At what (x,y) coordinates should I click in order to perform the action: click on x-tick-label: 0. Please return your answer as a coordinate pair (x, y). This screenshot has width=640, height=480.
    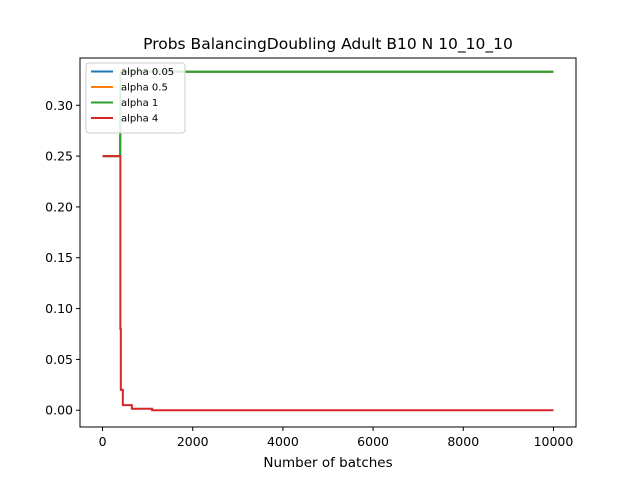
    Looking at the image, I should click on (103, 441).